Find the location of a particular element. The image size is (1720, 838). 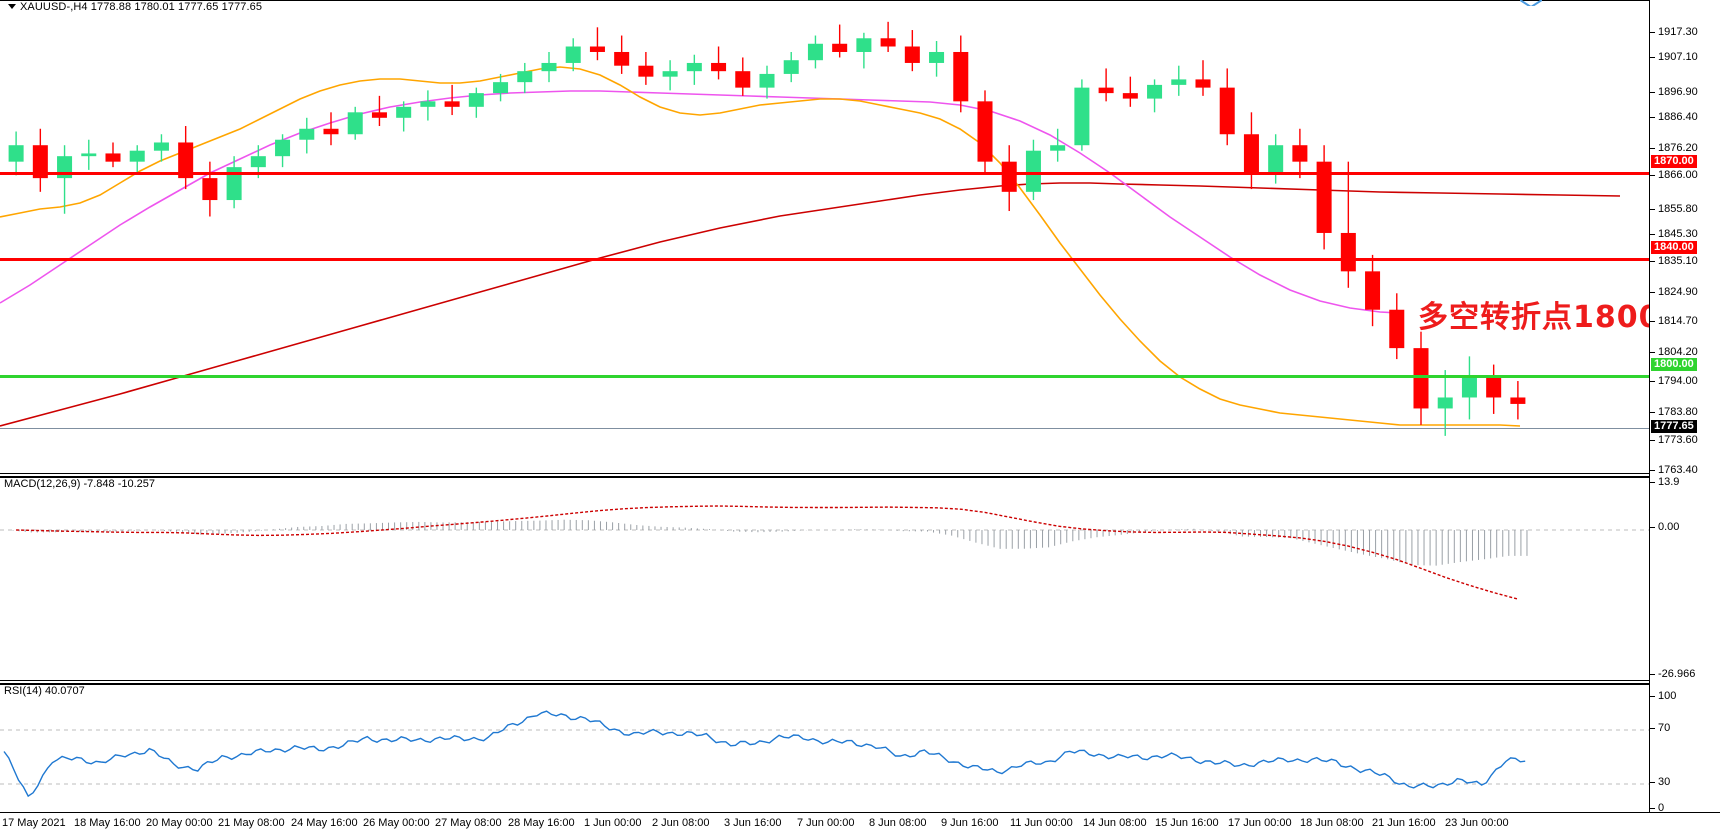

price-scale-label: 1855.80 is located at coordinates (1678, 209).